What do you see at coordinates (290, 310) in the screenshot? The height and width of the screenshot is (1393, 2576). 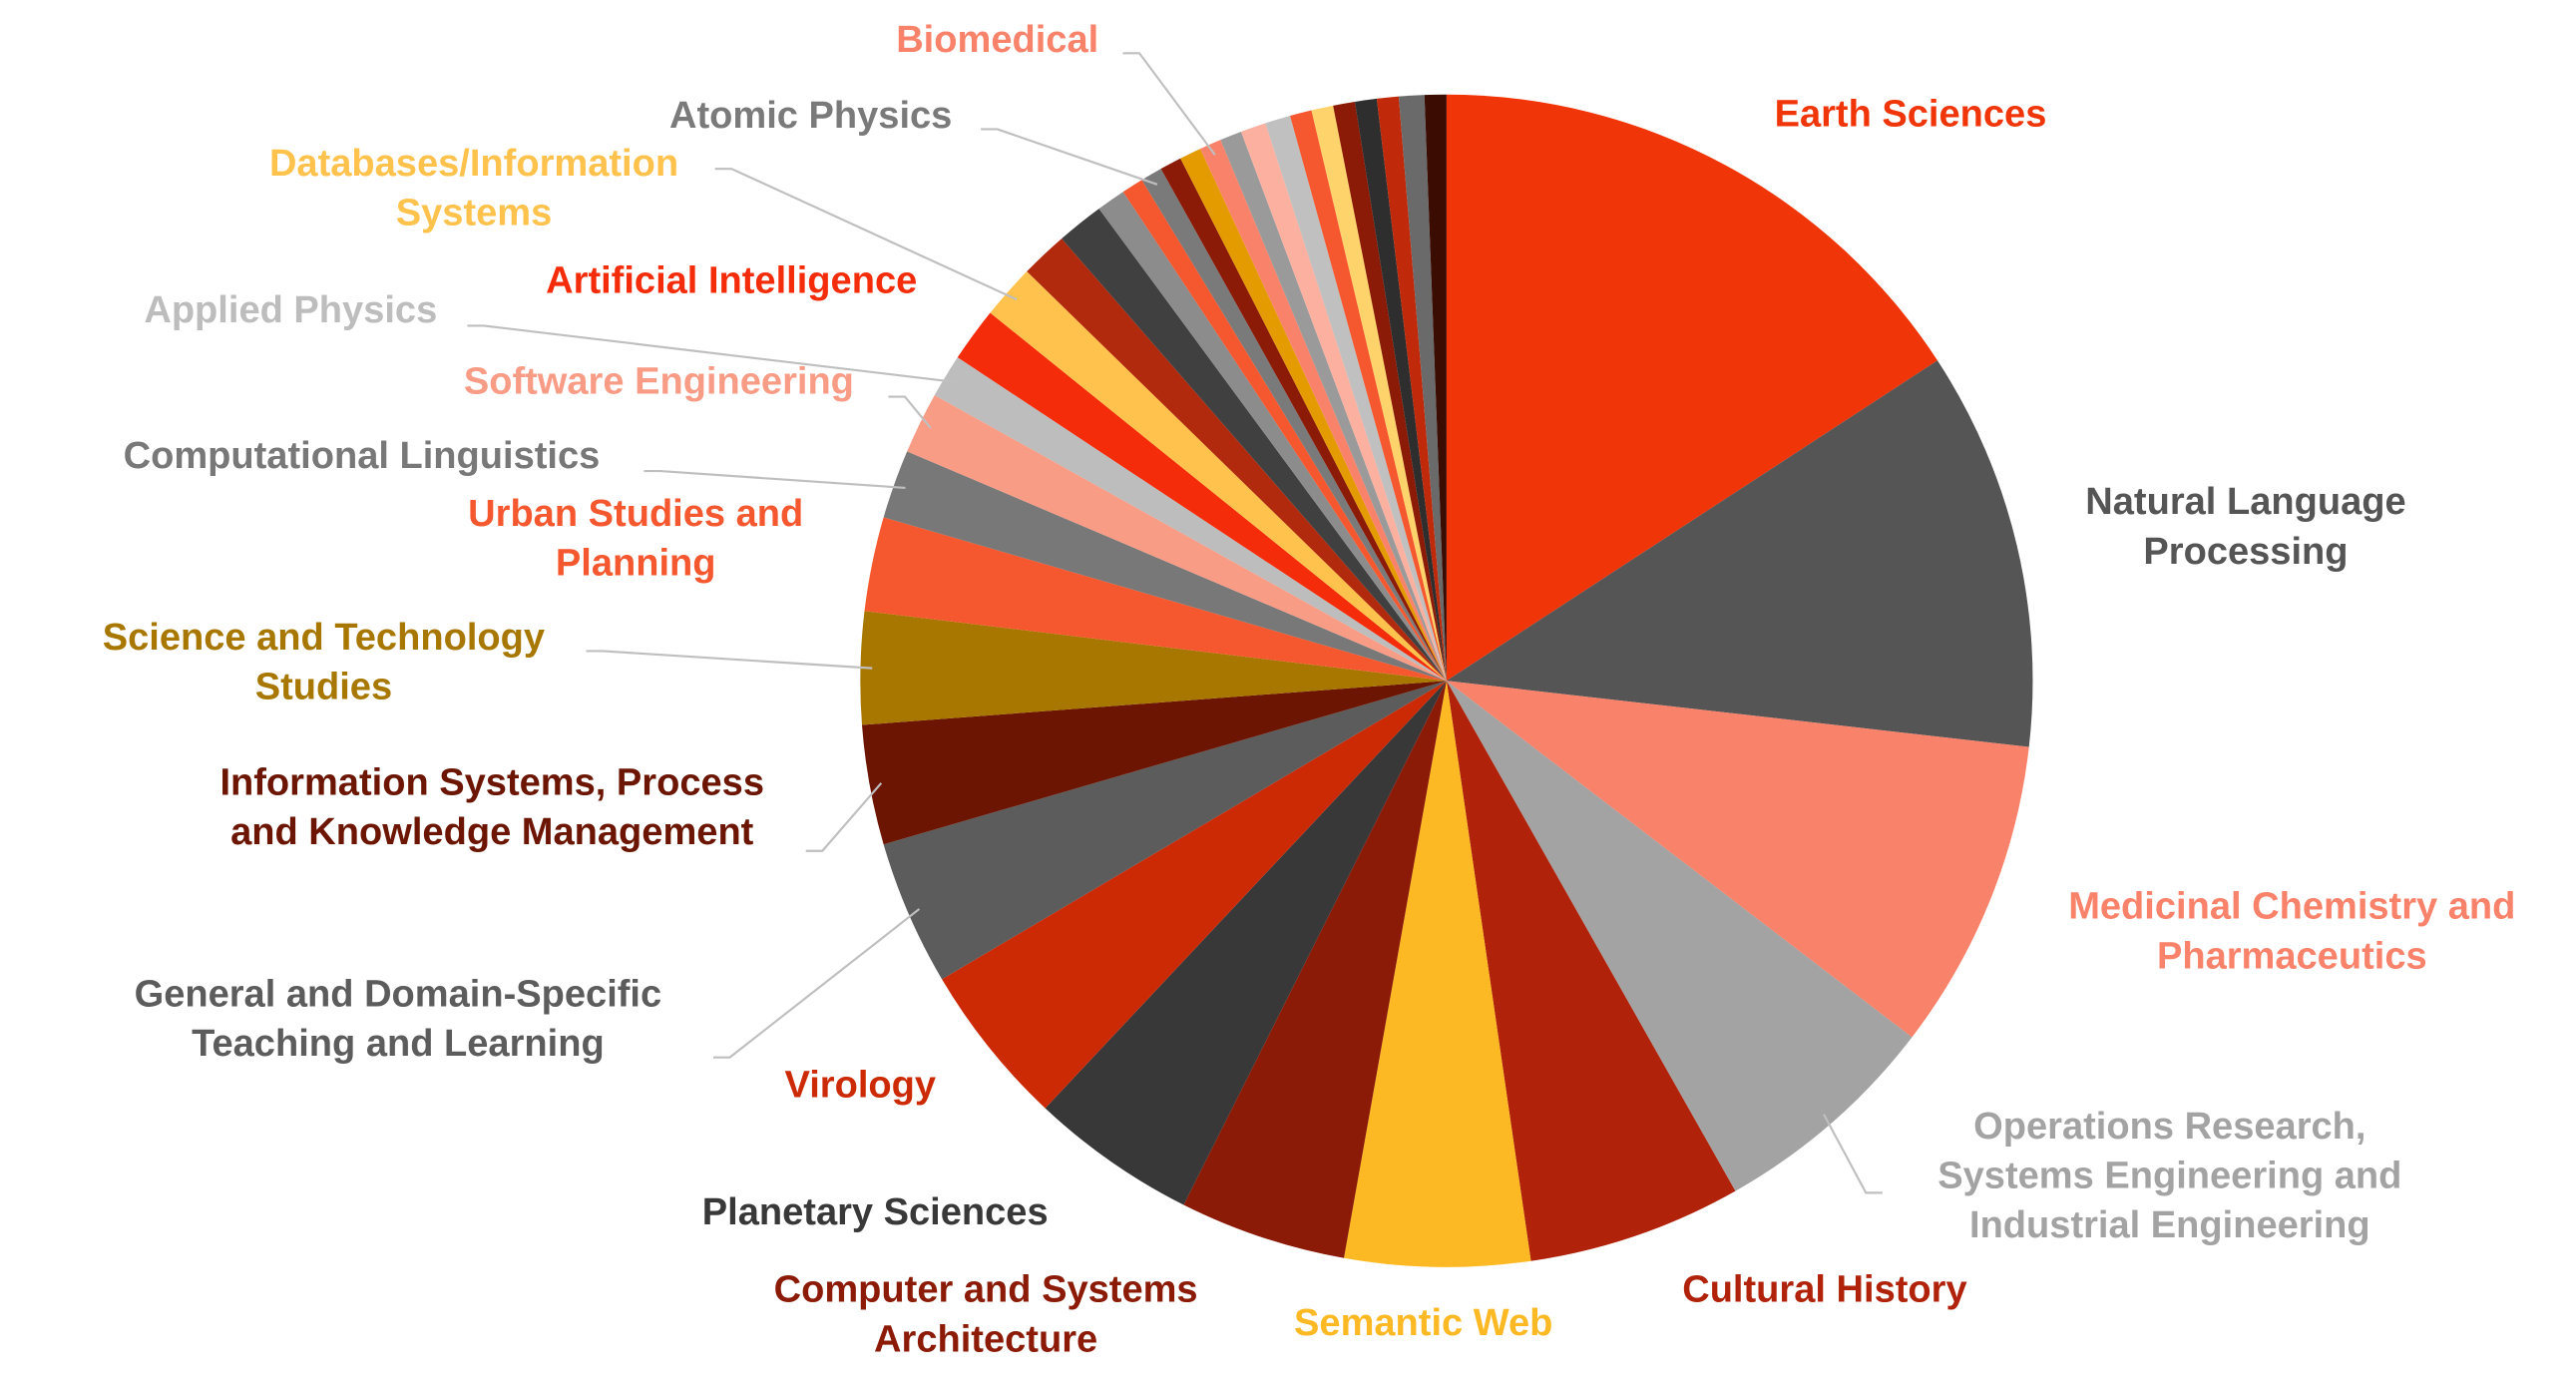 I see `slice-label: Applied Physics` at bounding box center [290, 310].